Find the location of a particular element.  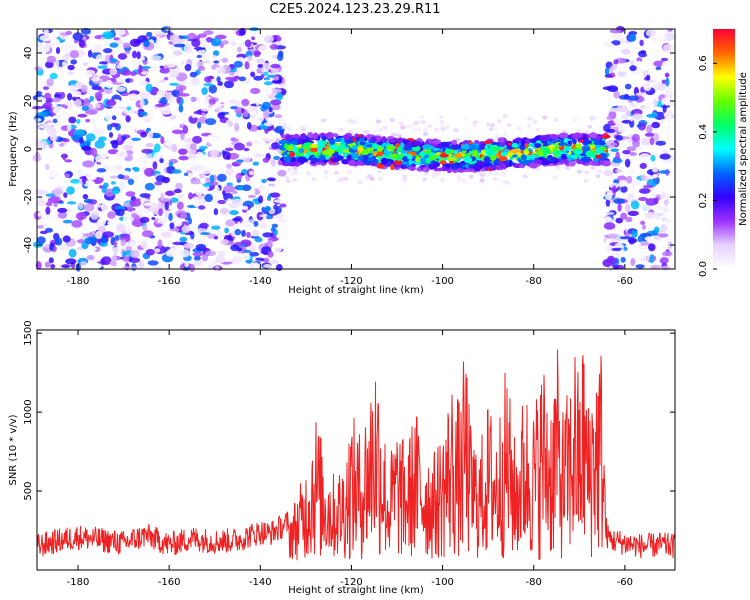

x-tick-label: -160 is located at coordinates (169, 582).